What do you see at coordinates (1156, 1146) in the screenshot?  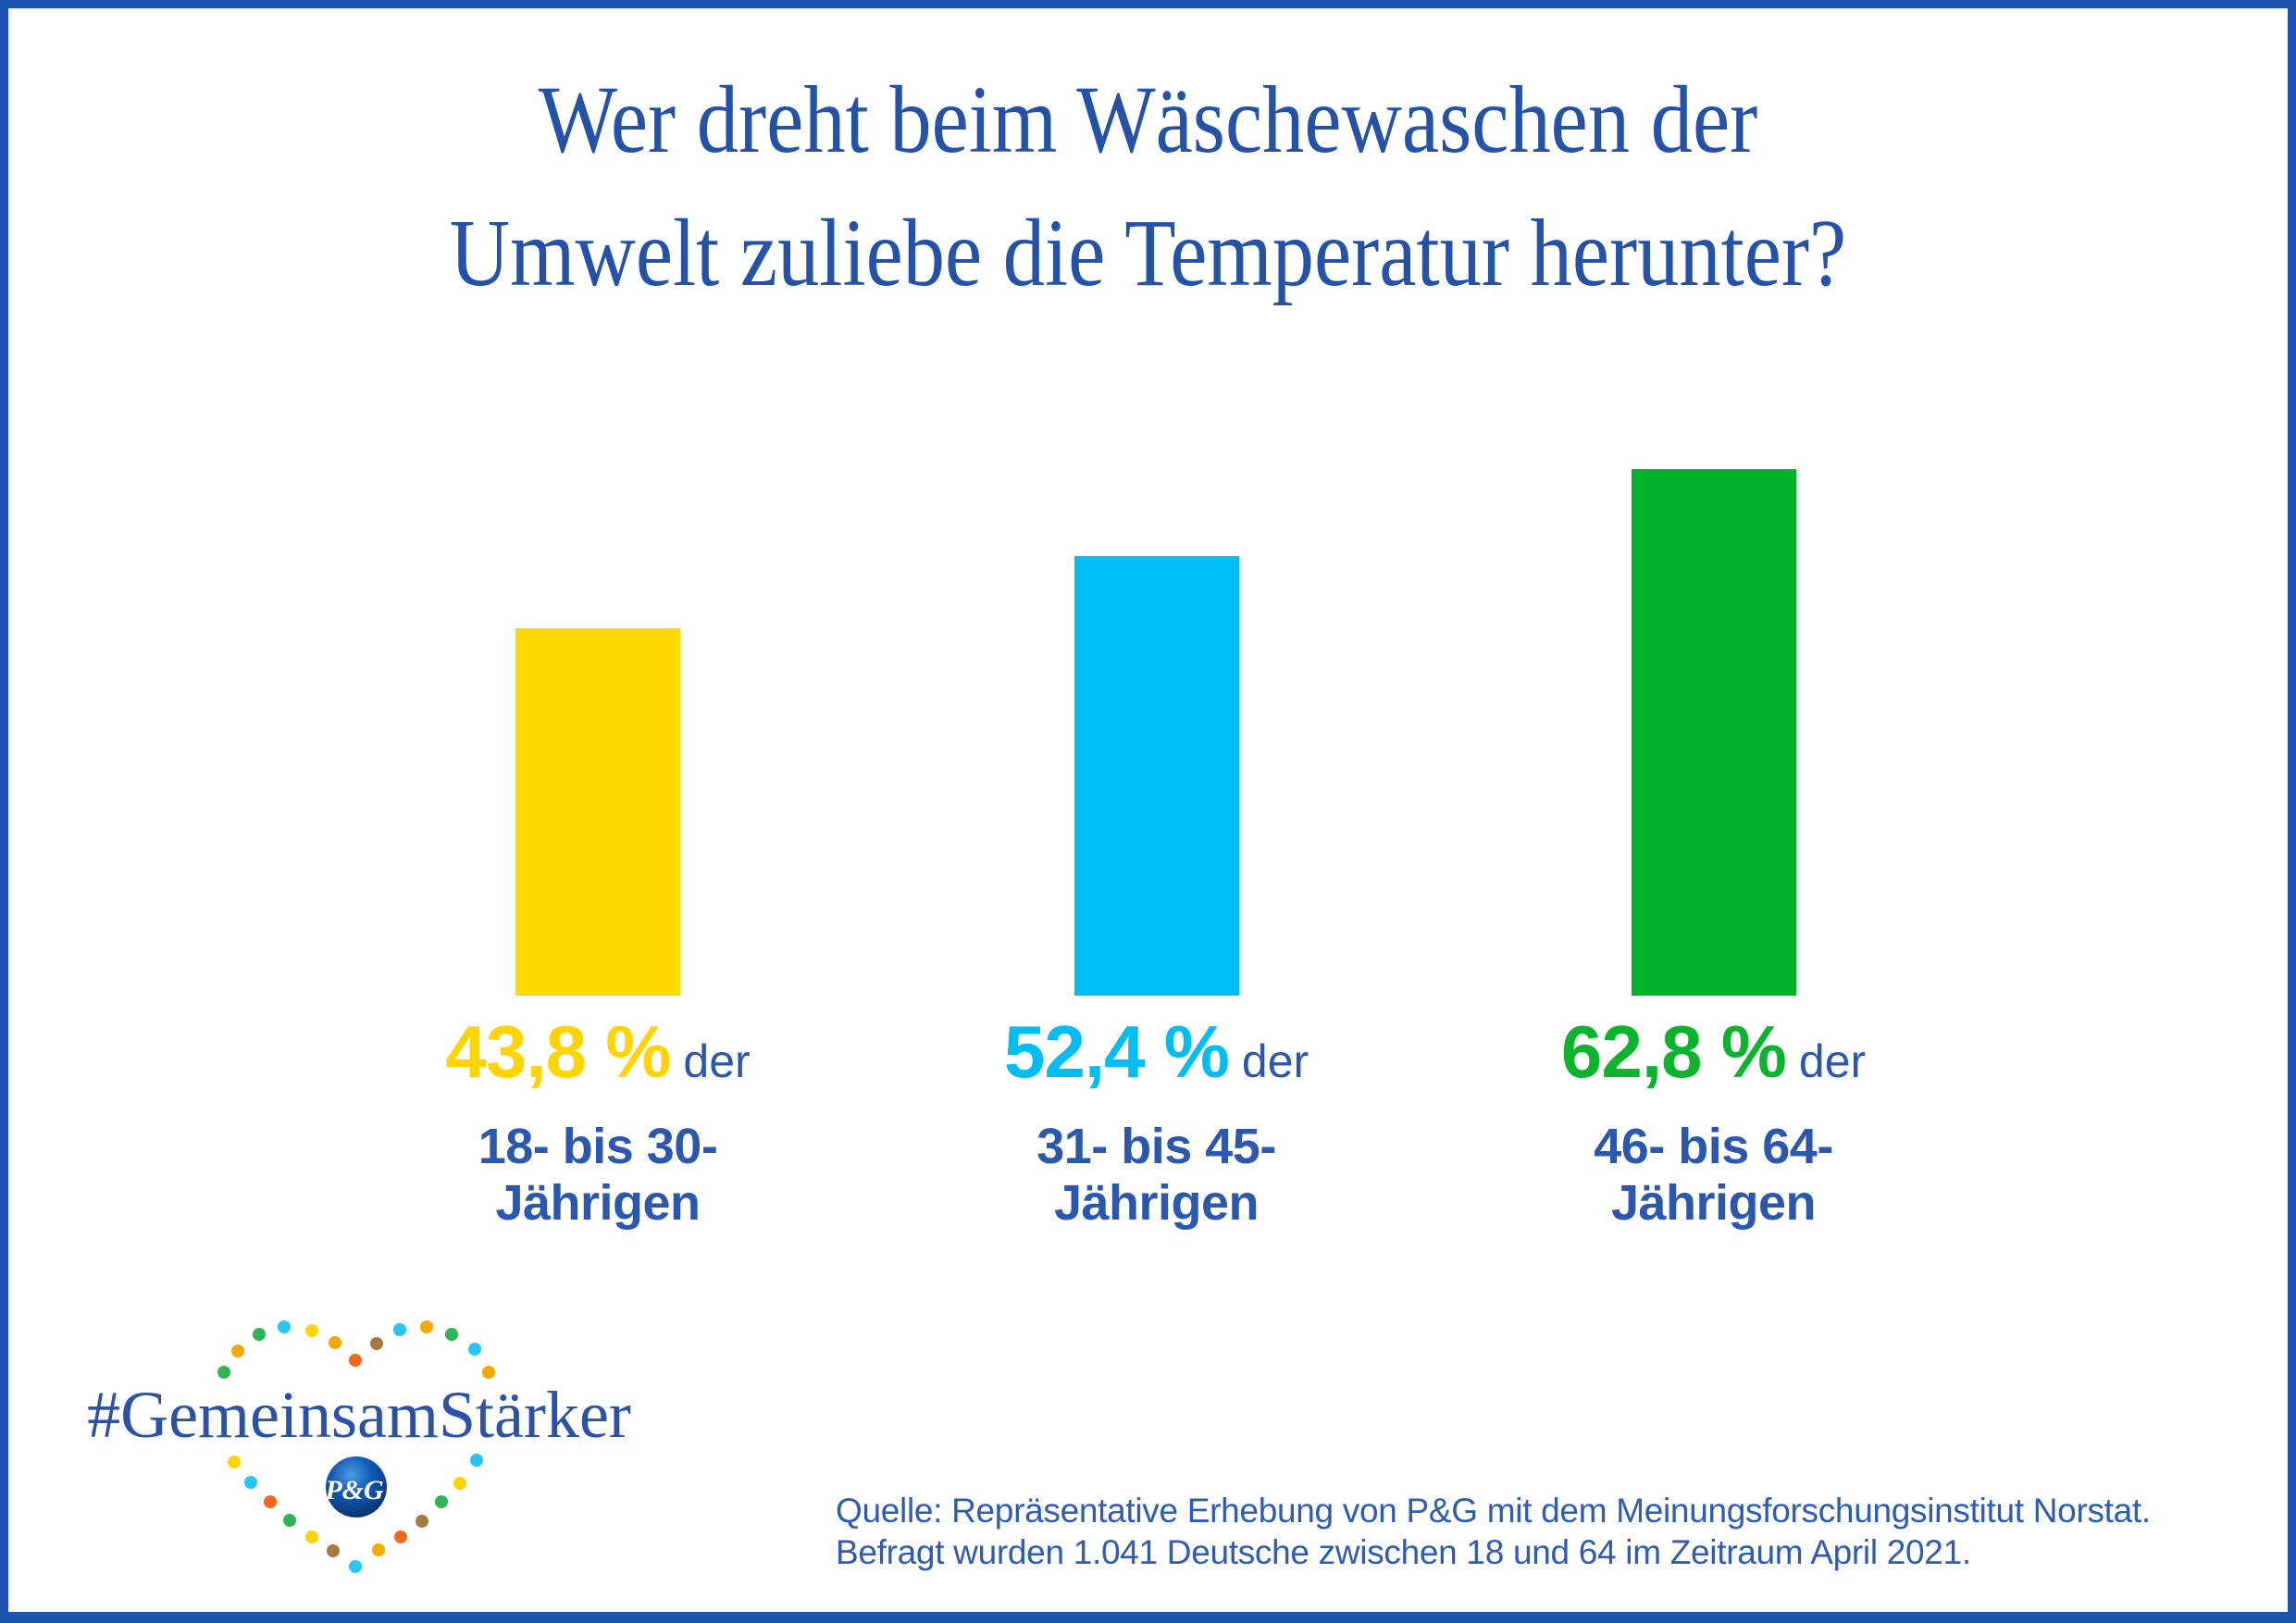 I see `category-label-31-45-line1: 31- bis 45-` at bounding box center [1156, 1146].